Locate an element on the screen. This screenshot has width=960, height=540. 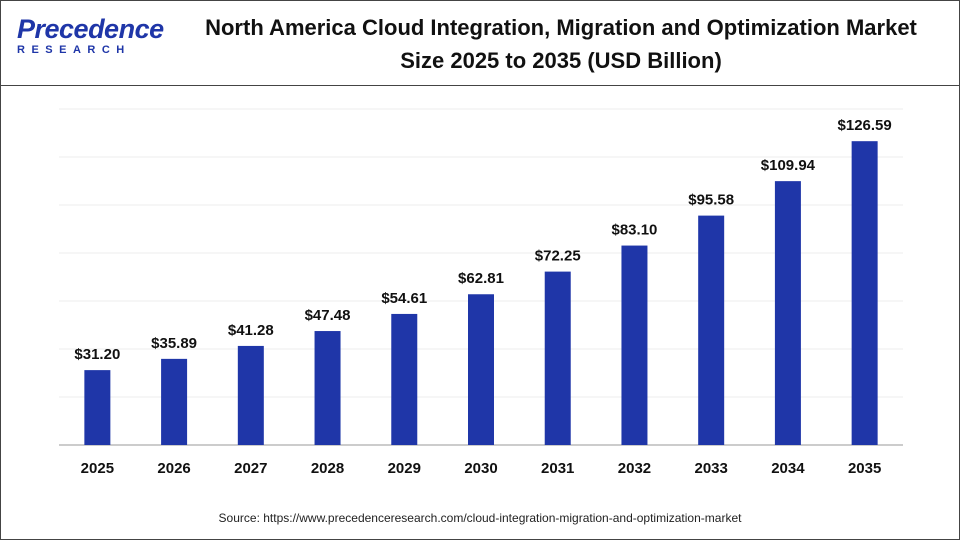
x-tick-label: 2032 is located at coordinates (634, 468).